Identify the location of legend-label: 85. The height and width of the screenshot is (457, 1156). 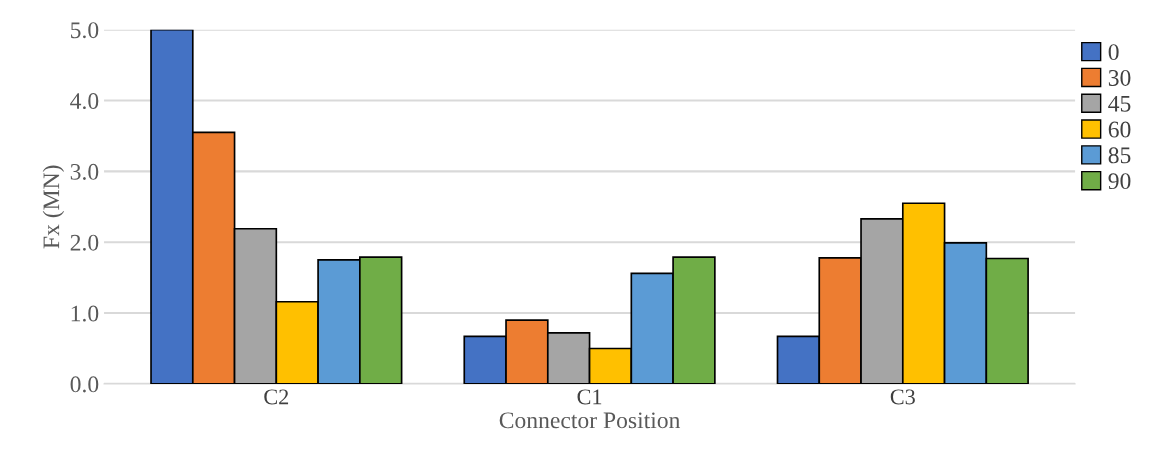
(1119, 155).